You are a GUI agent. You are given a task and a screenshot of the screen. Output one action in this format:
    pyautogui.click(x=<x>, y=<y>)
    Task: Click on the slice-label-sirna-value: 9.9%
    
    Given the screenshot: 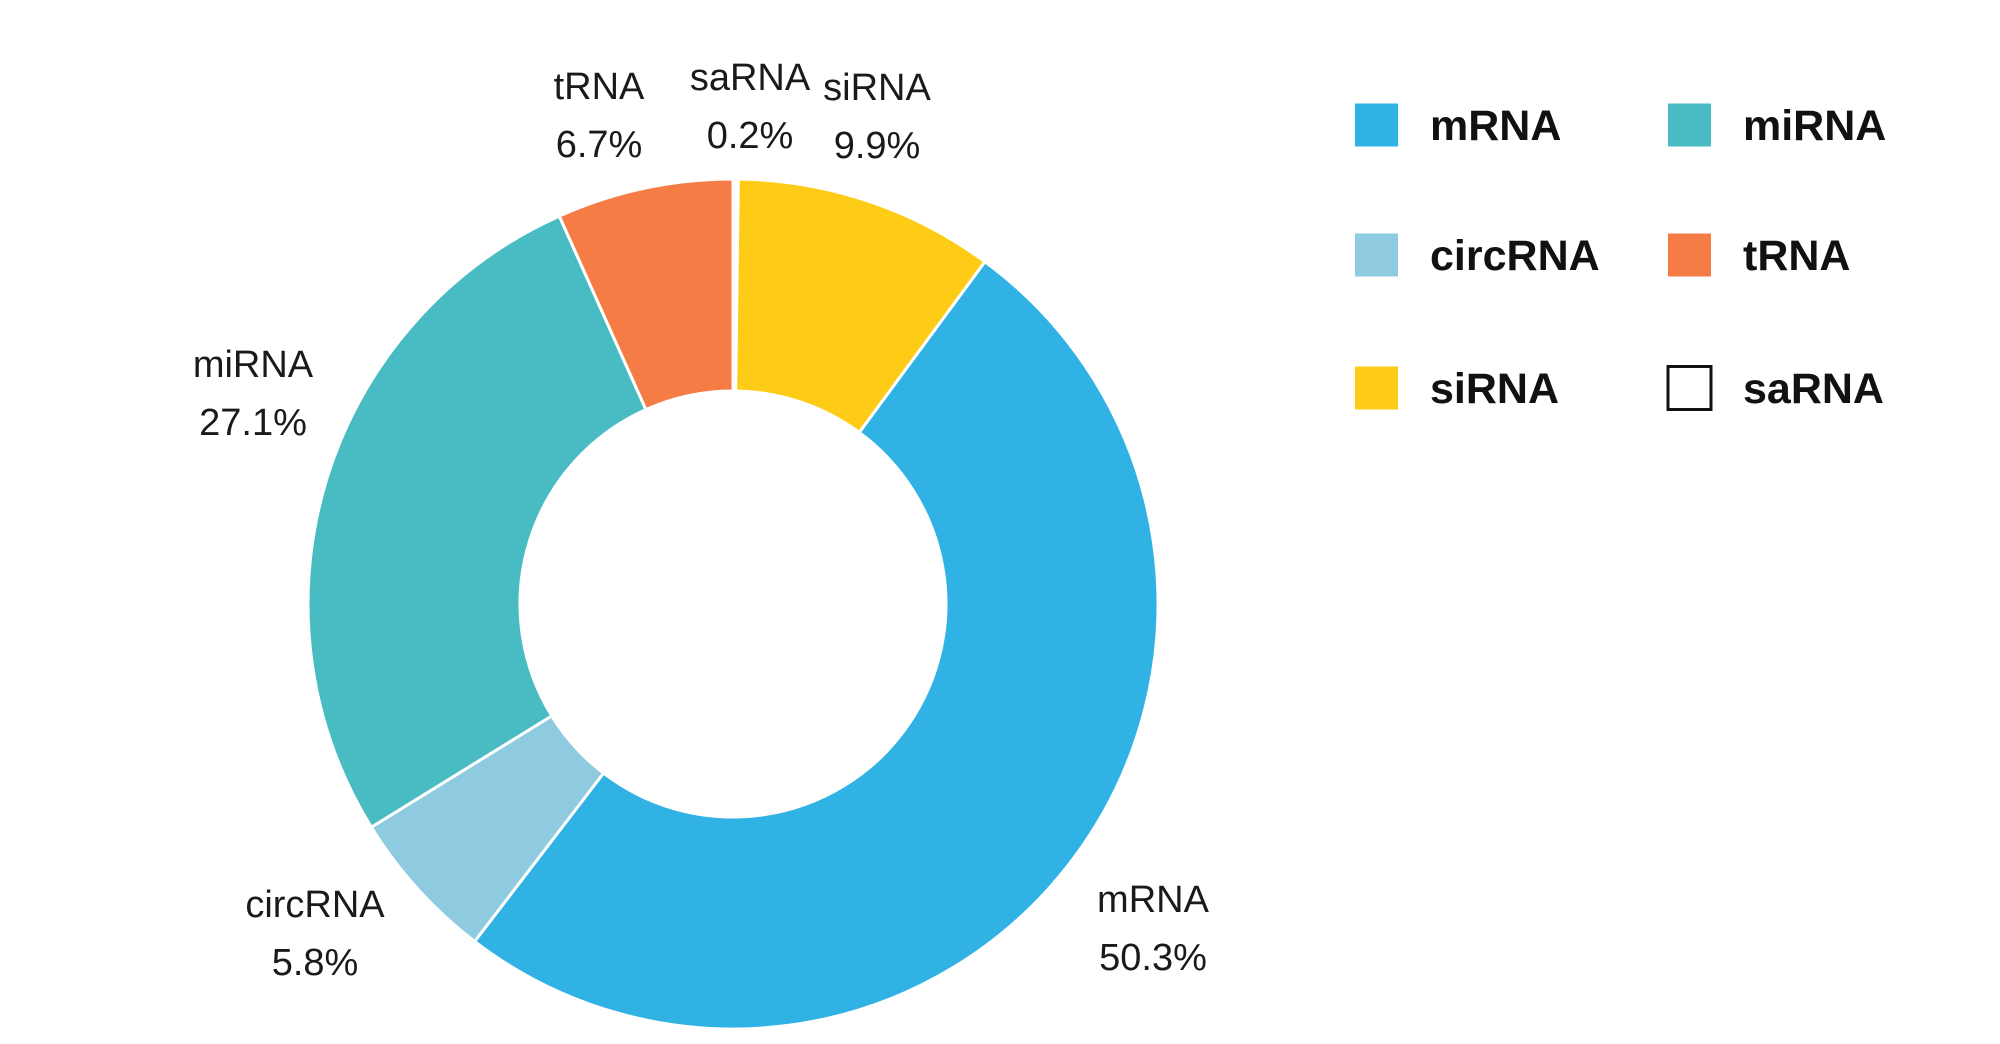 What is the action you would take?
    pyautogui.click(x=877, y=146)
    